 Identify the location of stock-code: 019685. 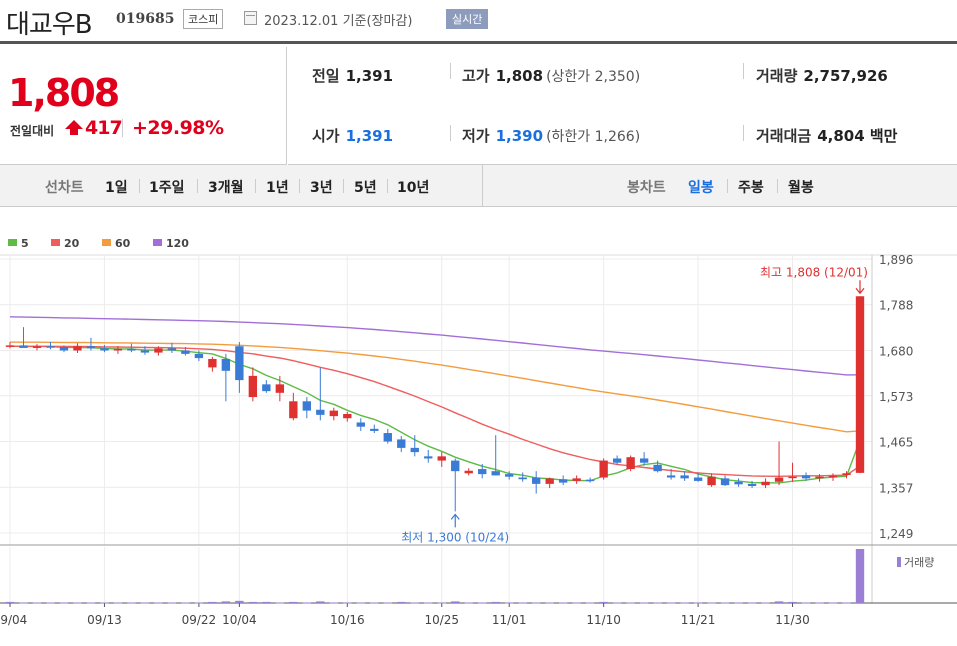
(145, 19).